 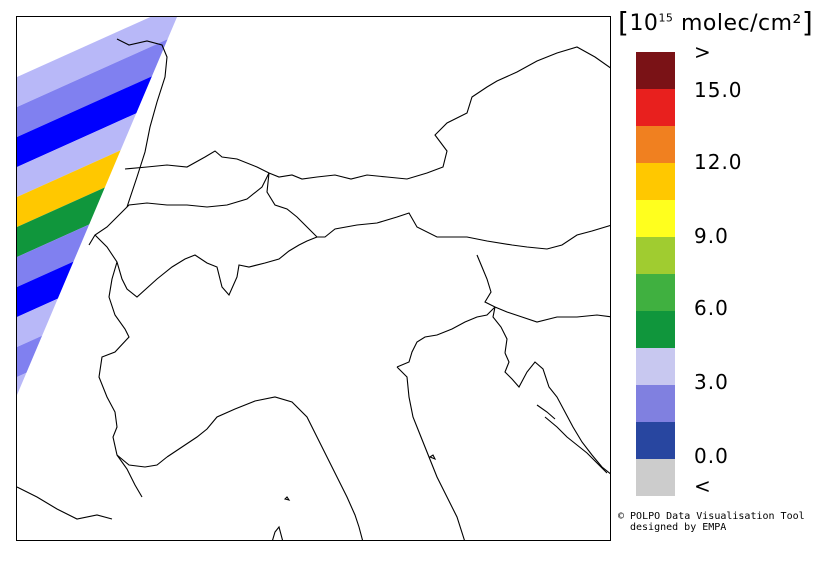 I want to click on colorbar-tick-label: >, so click(x=703, y=52).